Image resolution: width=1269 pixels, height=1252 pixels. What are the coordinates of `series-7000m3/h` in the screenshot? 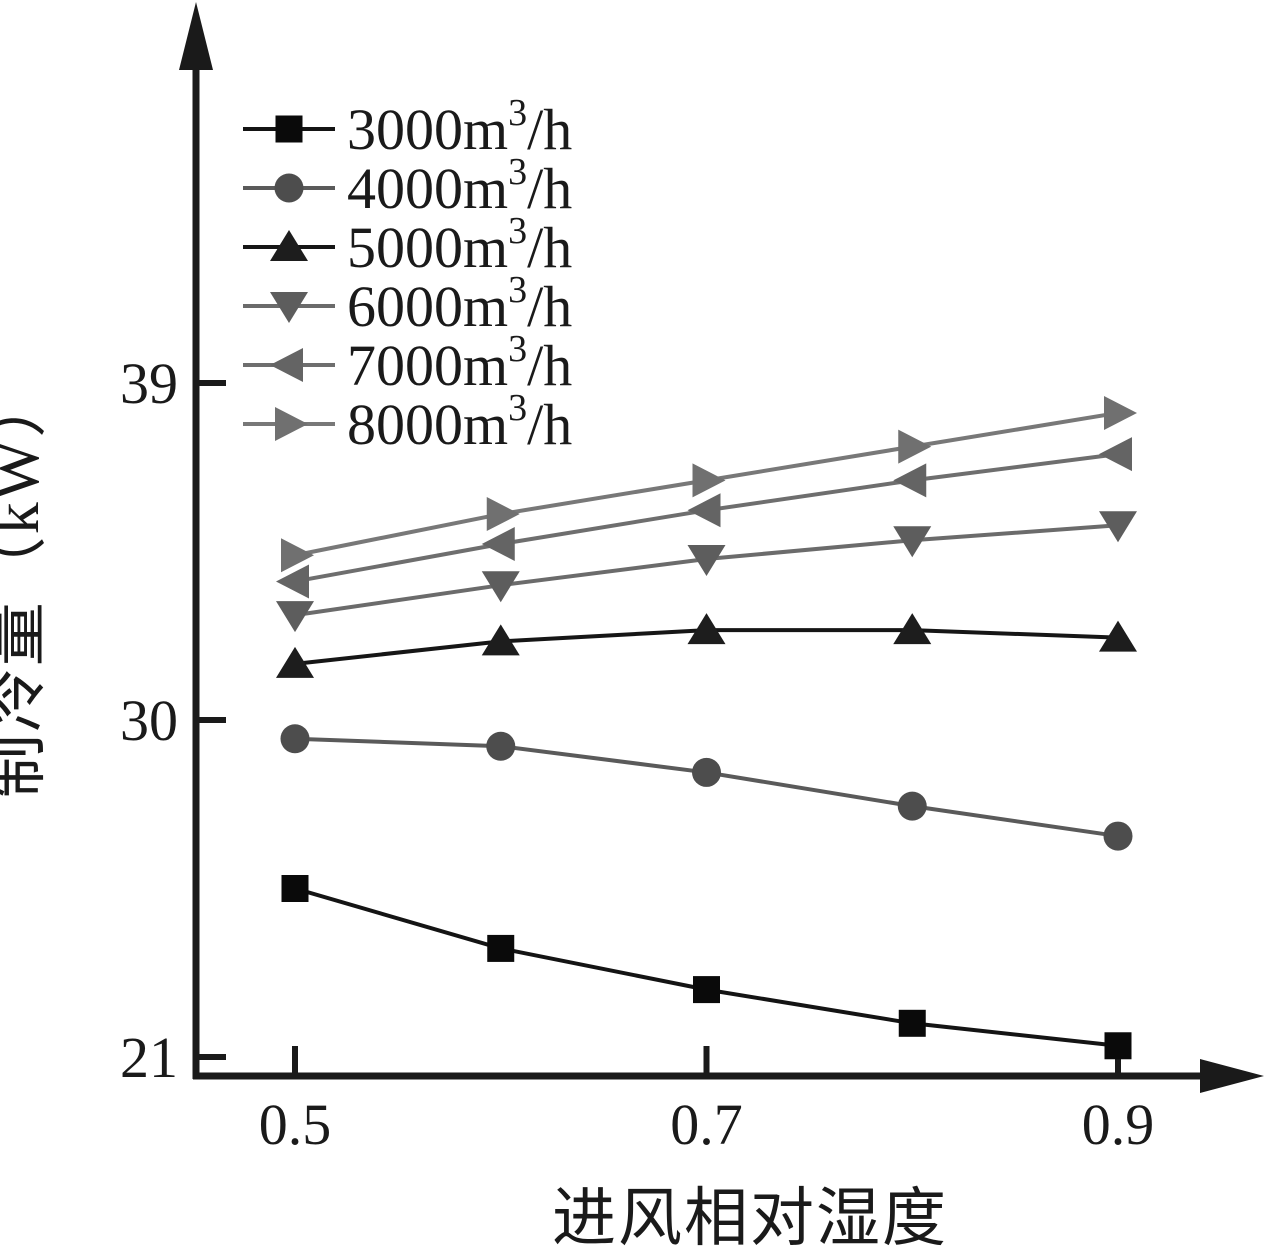 It's located at (704, 518).